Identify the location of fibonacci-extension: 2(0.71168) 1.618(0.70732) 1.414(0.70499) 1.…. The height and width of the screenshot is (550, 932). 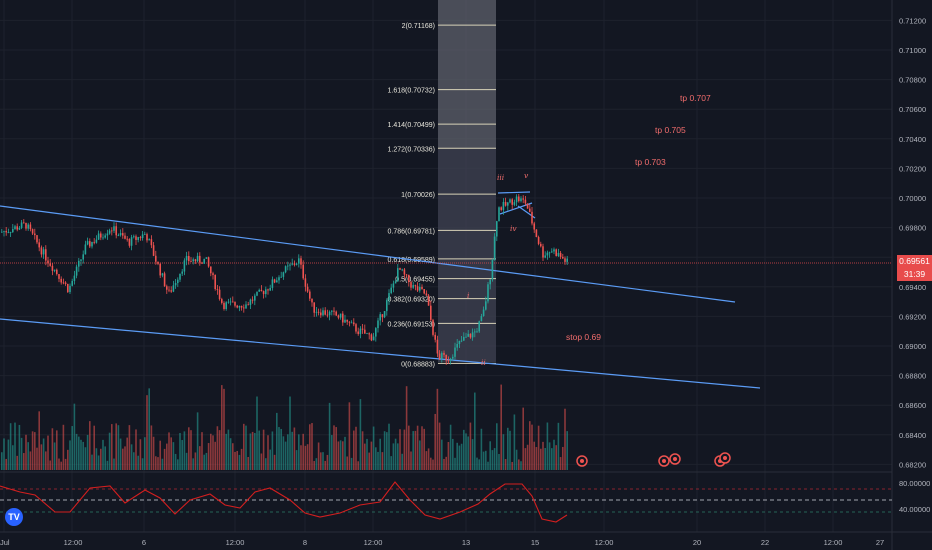
(442, 184).